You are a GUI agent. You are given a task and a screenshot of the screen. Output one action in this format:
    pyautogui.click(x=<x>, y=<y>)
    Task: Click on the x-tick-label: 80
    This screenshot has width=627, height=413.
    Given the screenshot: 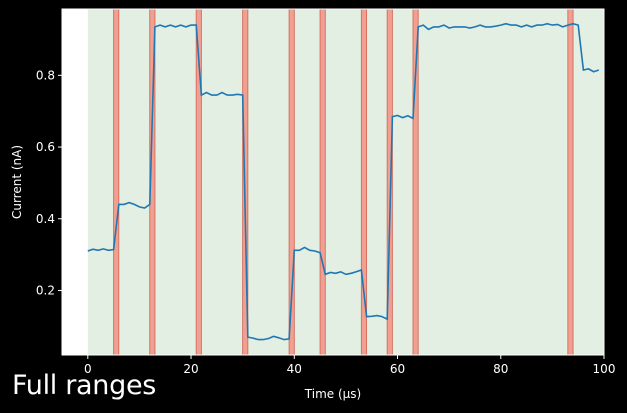 What is the action you would take?
    pyautogui.click(x=500, y=369)
    